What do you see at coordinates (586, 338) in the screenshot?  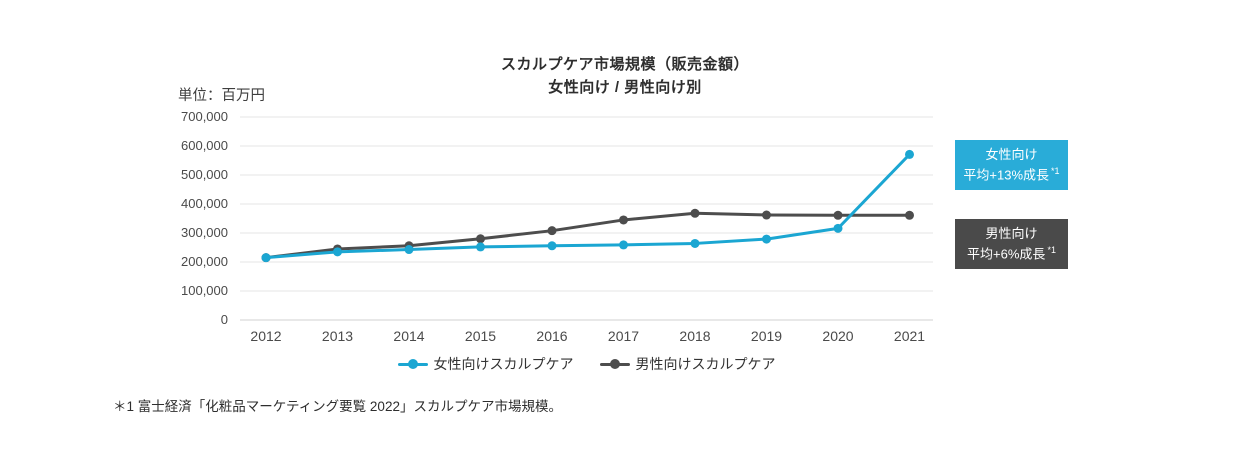 I see `x-axis: 2012 2013 2014 2015 2016 2017 2018 2019 2020 2021` at bounding box center [586, 338].